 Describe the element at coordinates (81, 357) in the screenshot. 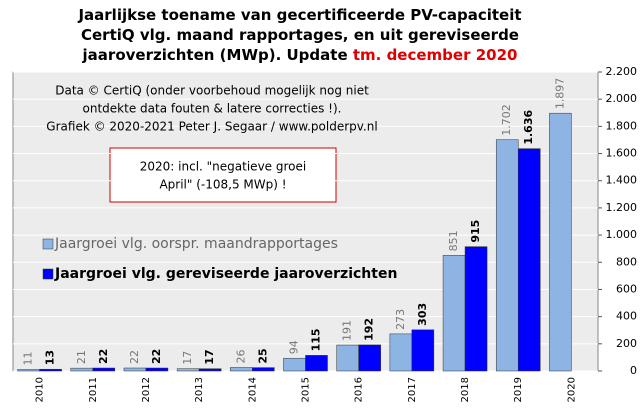

I see `value-label: 21` at that location.